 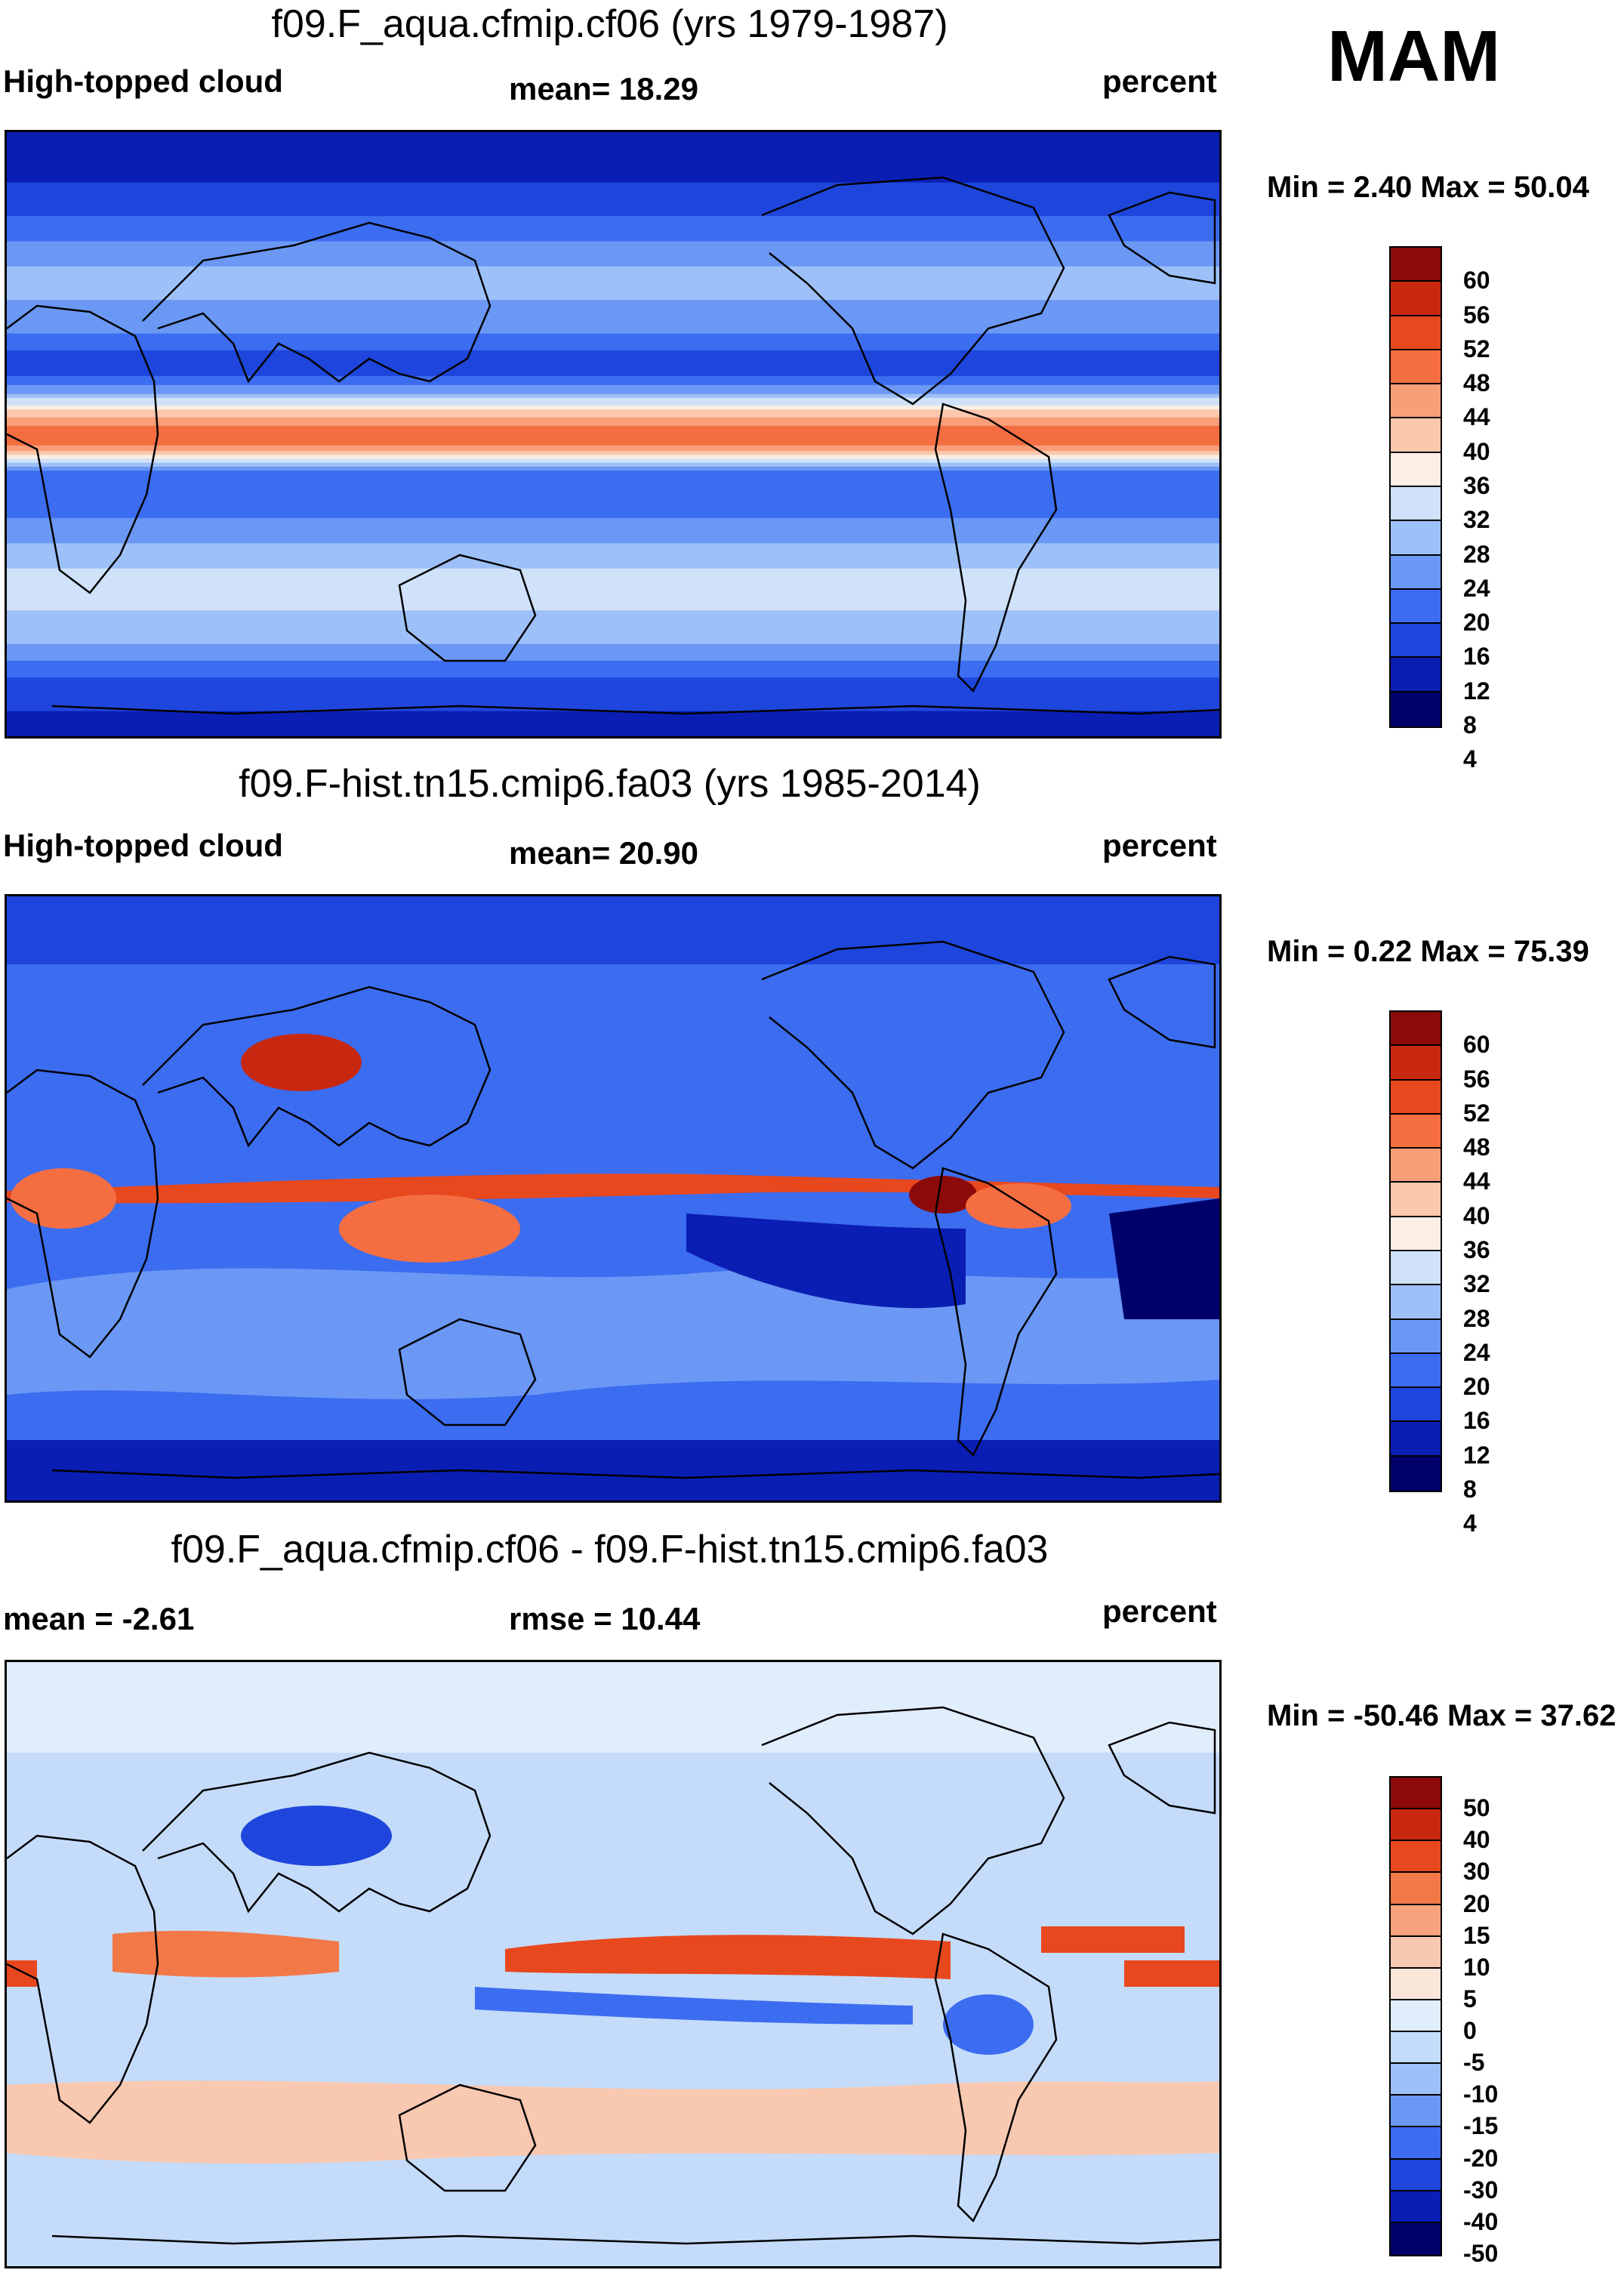 I want to click on panel-2-colorbar-labels: 60 56 52 48 44 40 36 32 28 24 20 16 12 8 4, so click(x=1509, y=1272).